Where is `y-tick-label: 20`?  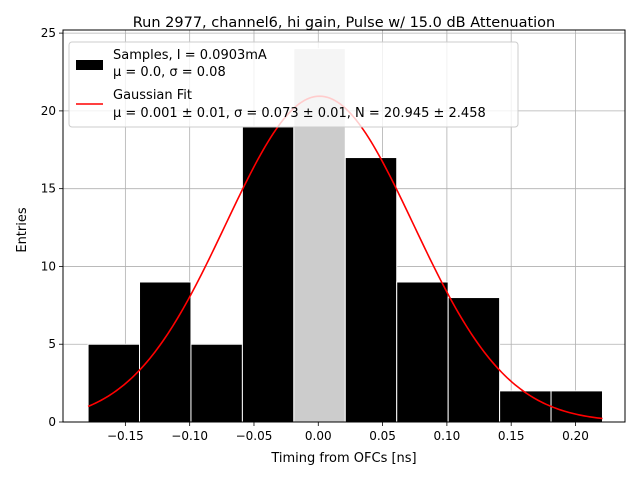
y-tick-label: 20 is located at coordinates (48, 111).